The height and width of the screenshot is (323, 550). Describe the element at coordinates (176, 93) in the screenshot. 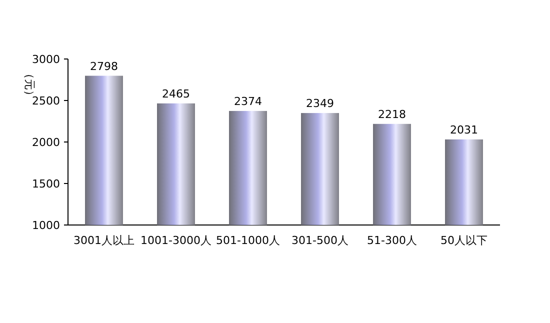

I see `data-label: 2465` at that location.